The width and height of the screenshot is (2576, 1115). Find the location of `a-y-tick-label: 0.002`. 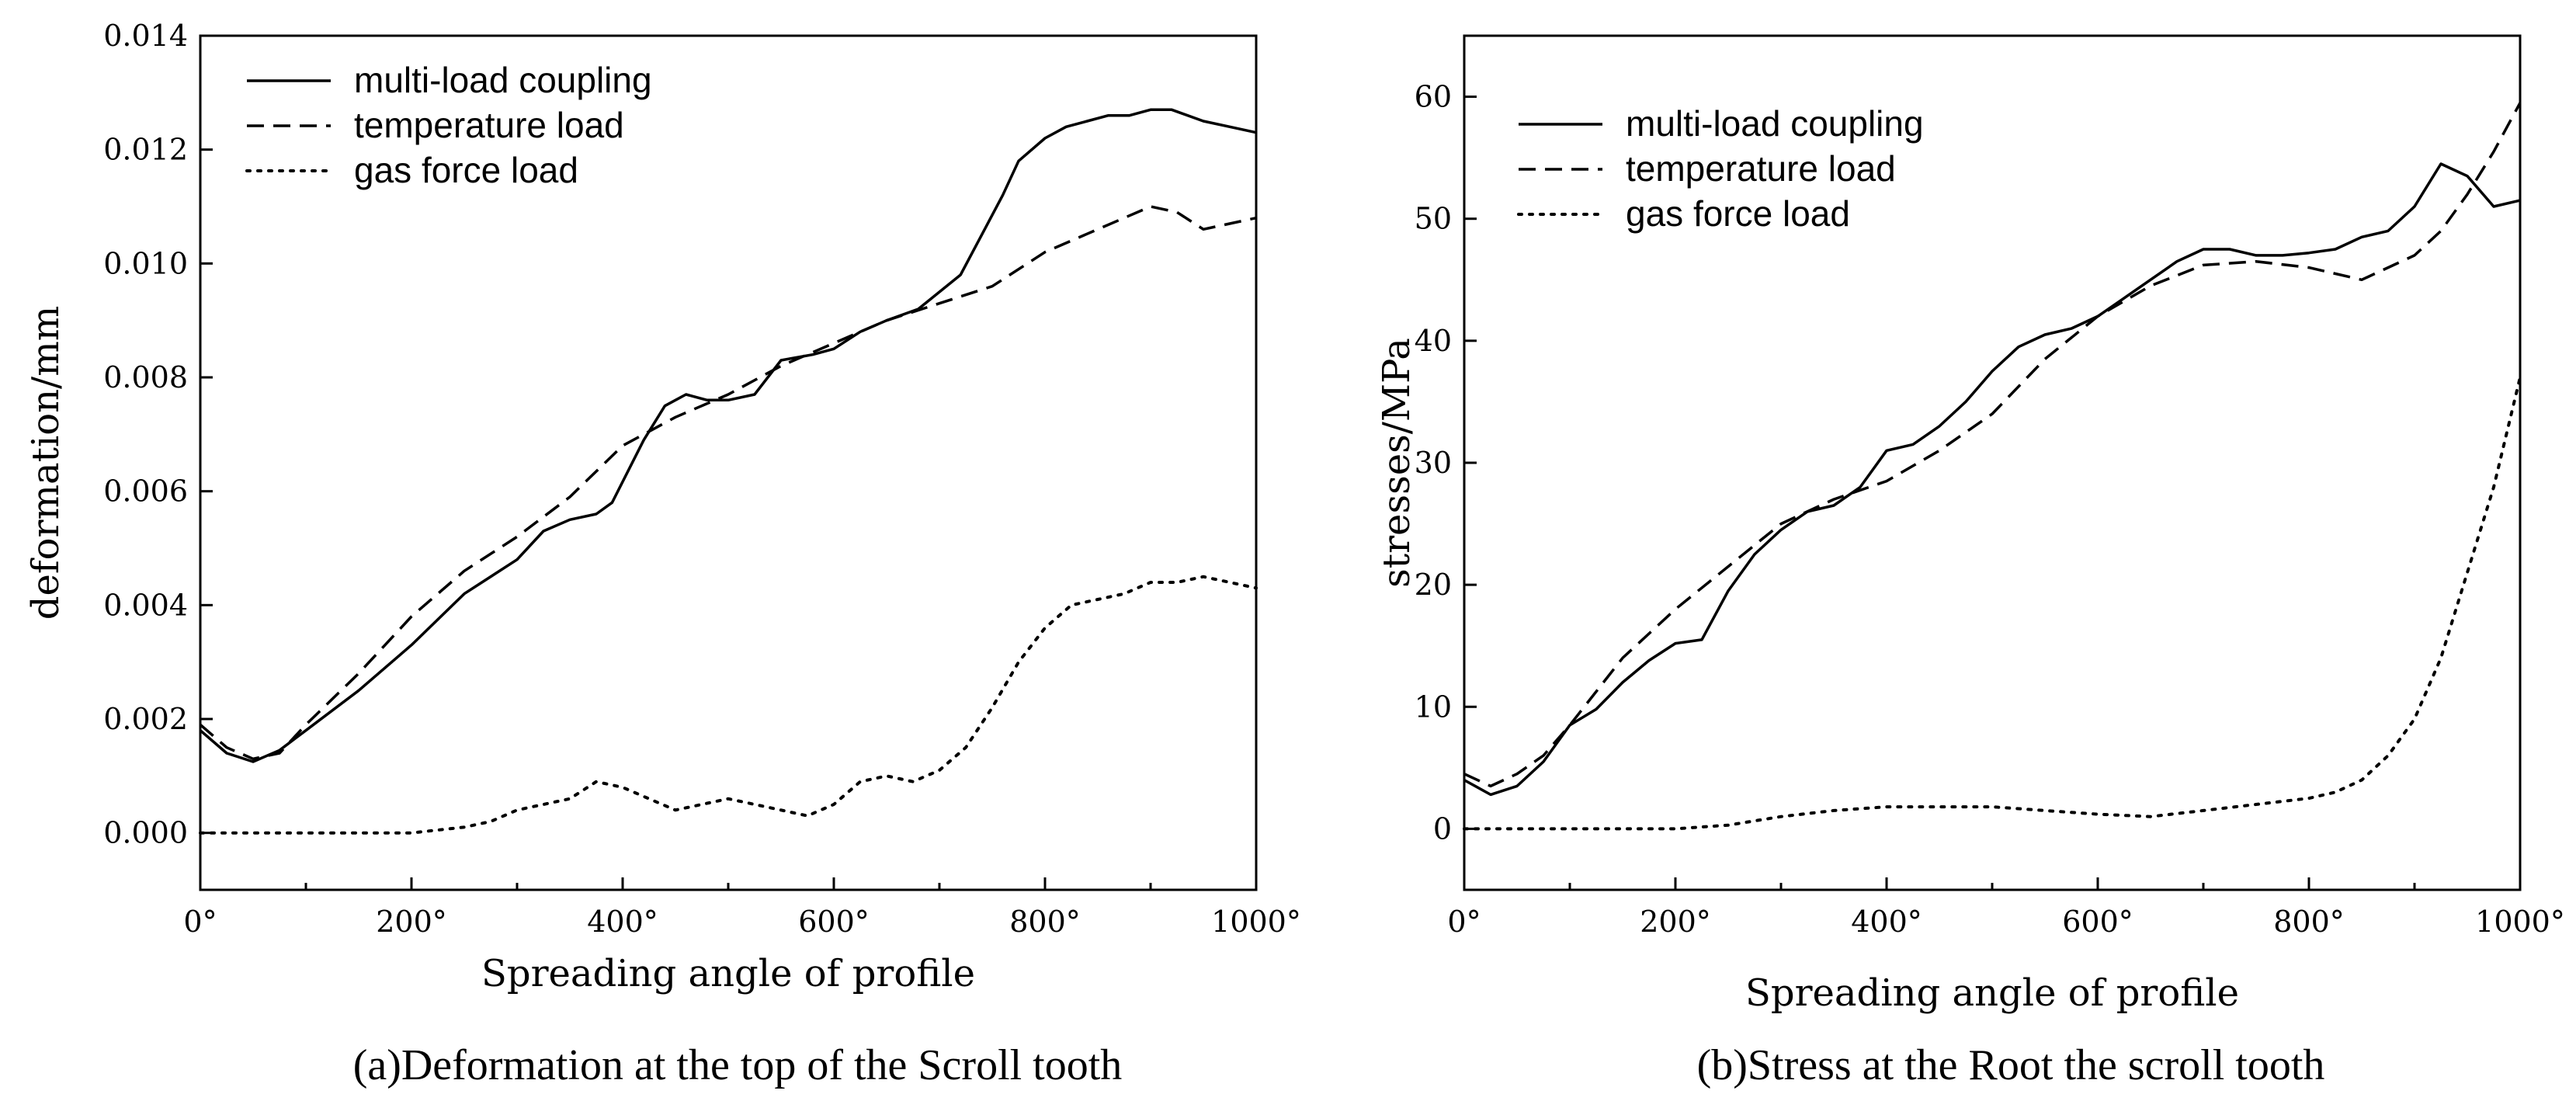

a-y-tick-label: 0.002 is located at coordinates (145, 719).